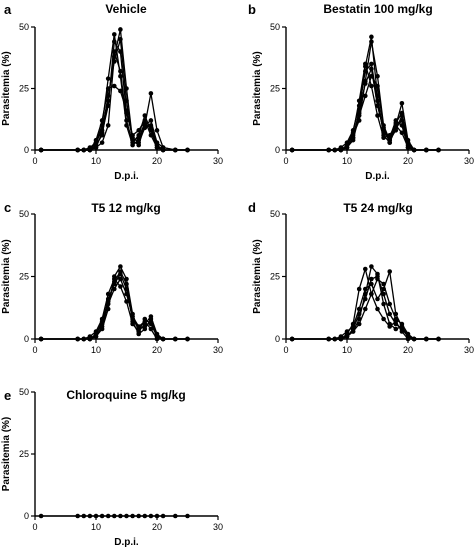  What do you see at coordinates (125, 208) in the screenshot?
I see `panel-title: T5 12 mg/kg` at bounding box center [125, 208].